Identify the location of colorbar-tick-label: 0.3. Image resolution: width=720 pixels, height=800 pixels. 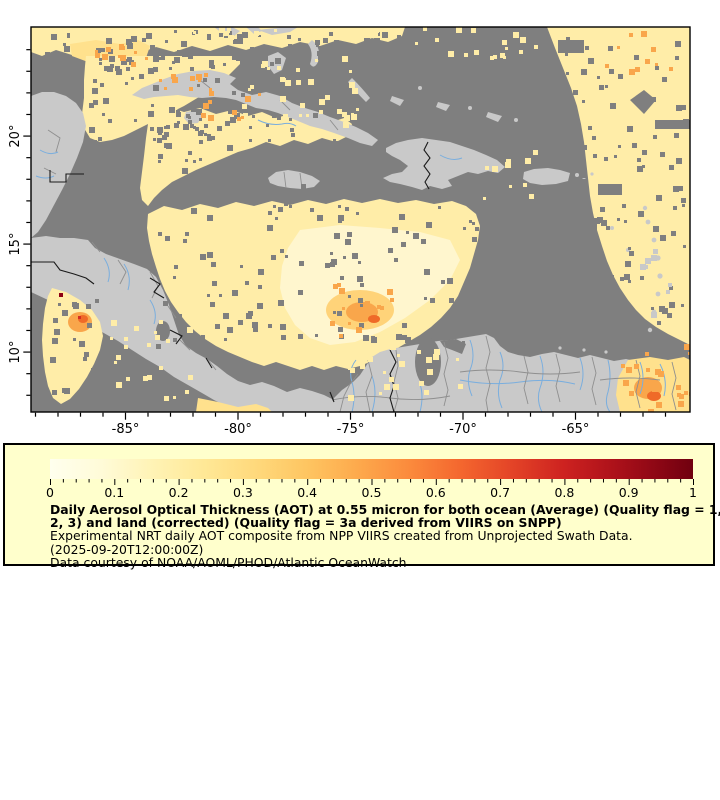
(242, 492).